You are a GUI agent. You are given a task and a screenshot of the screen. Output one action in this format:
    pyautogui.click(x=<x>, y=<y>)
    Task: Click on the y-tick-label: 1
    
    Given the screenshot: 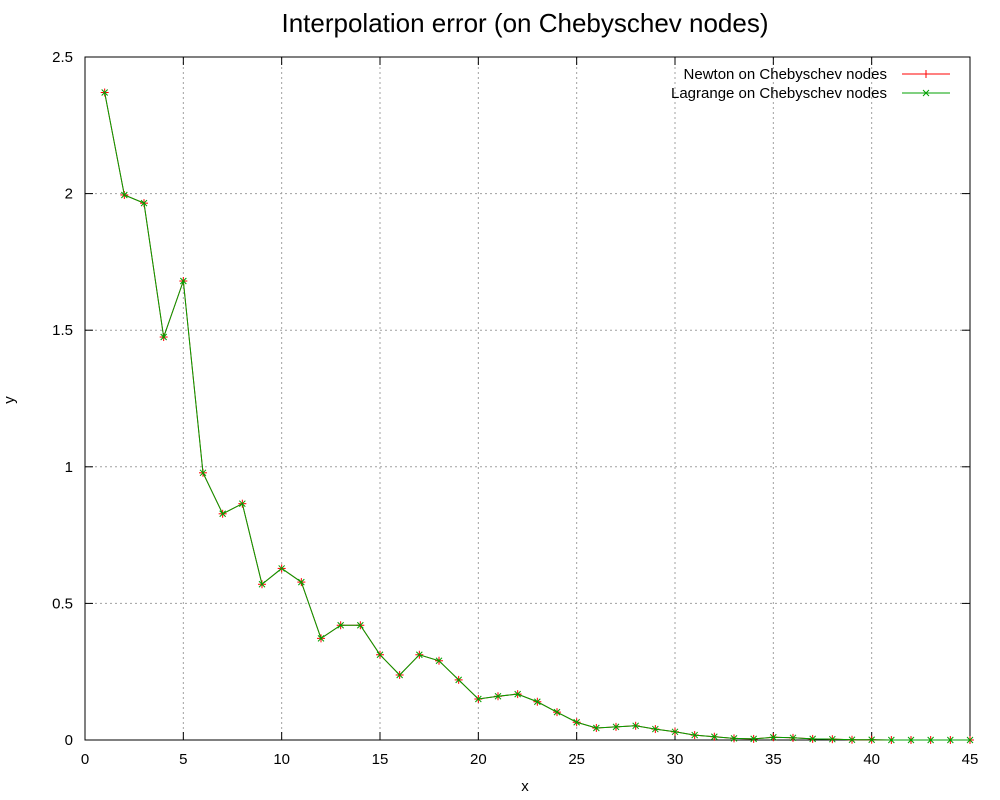 What is the action you would take?
    pyautogui.click(x=69, y=467)
    